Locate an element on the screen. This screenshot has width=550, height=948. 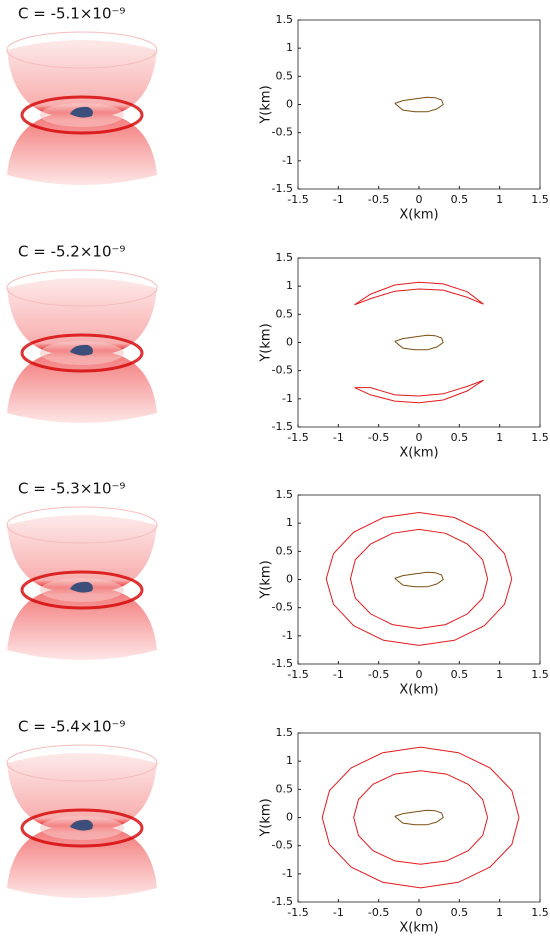
panel-label: C = -5.2×10⁻⁹ is located at coordinates (71, 252).